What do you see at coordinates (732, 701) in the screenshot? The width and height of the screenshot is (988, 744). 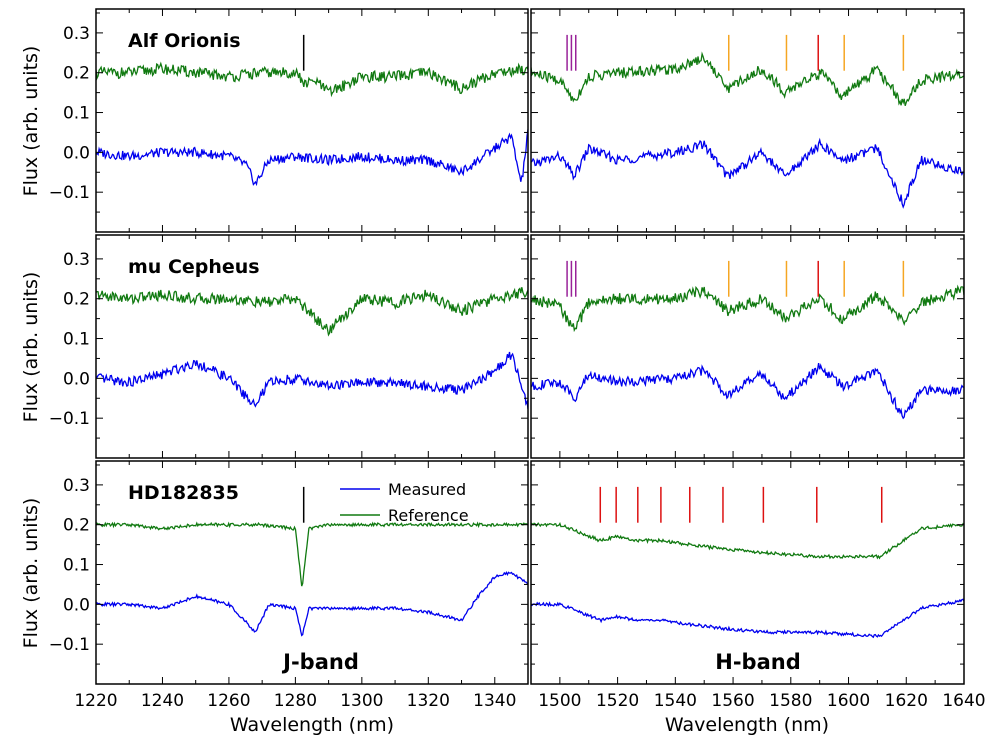 I see `x-tick-label-3: 1560` at bounding box center [732, 701].